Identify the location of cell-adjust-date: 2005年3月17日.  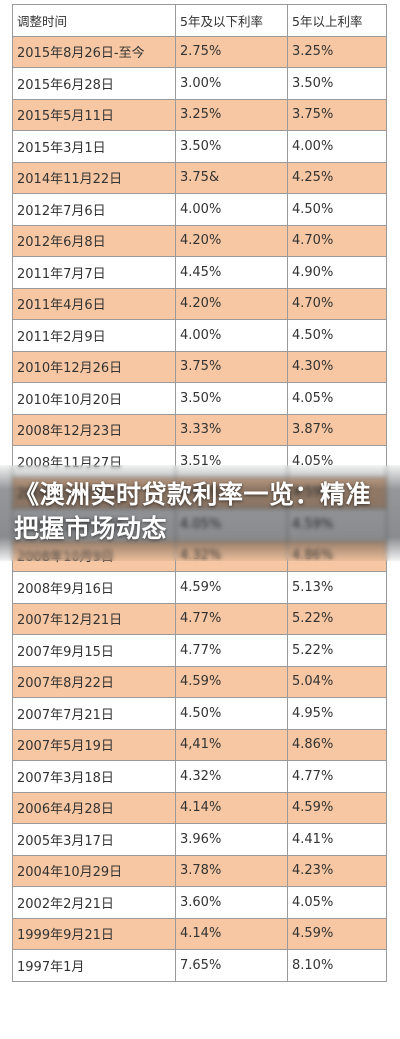
(94, 839).